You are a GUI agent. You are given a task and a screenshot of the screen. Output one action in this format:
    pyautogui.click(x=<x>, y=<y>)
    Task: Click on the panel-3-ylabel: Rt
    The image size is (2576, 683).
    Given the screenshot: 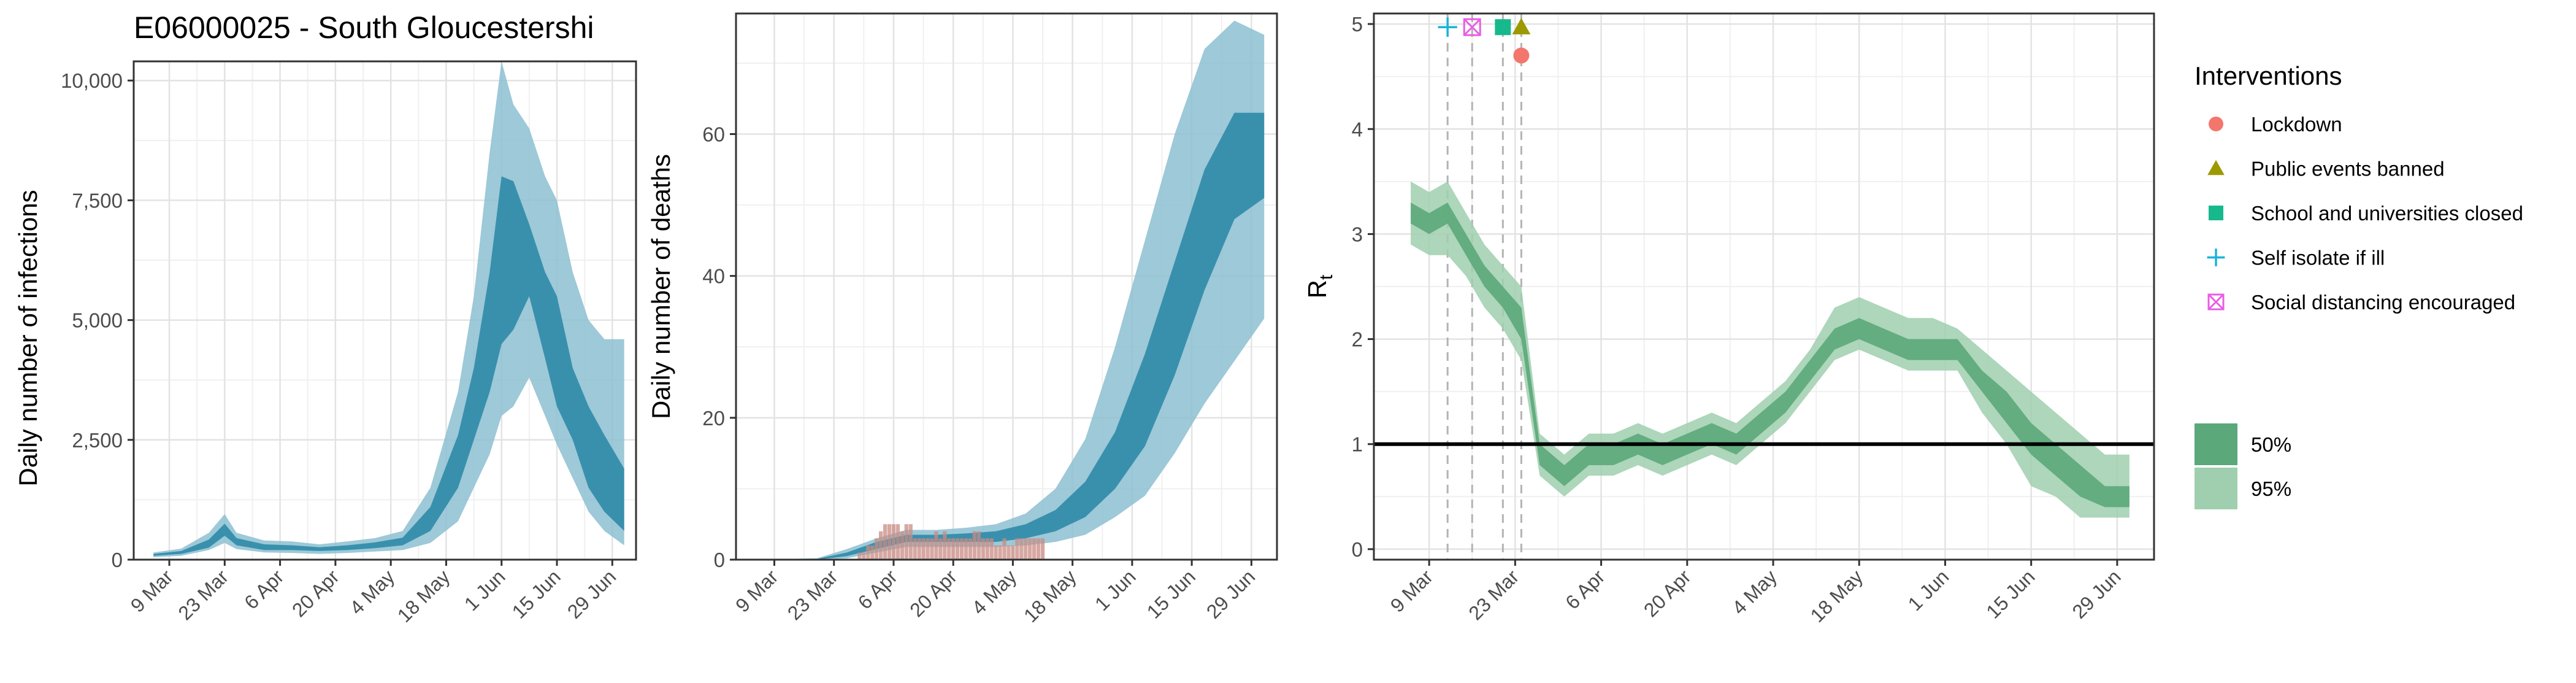 What is the action you would take?
    pyautogui.click(x=1319, y=286)
    